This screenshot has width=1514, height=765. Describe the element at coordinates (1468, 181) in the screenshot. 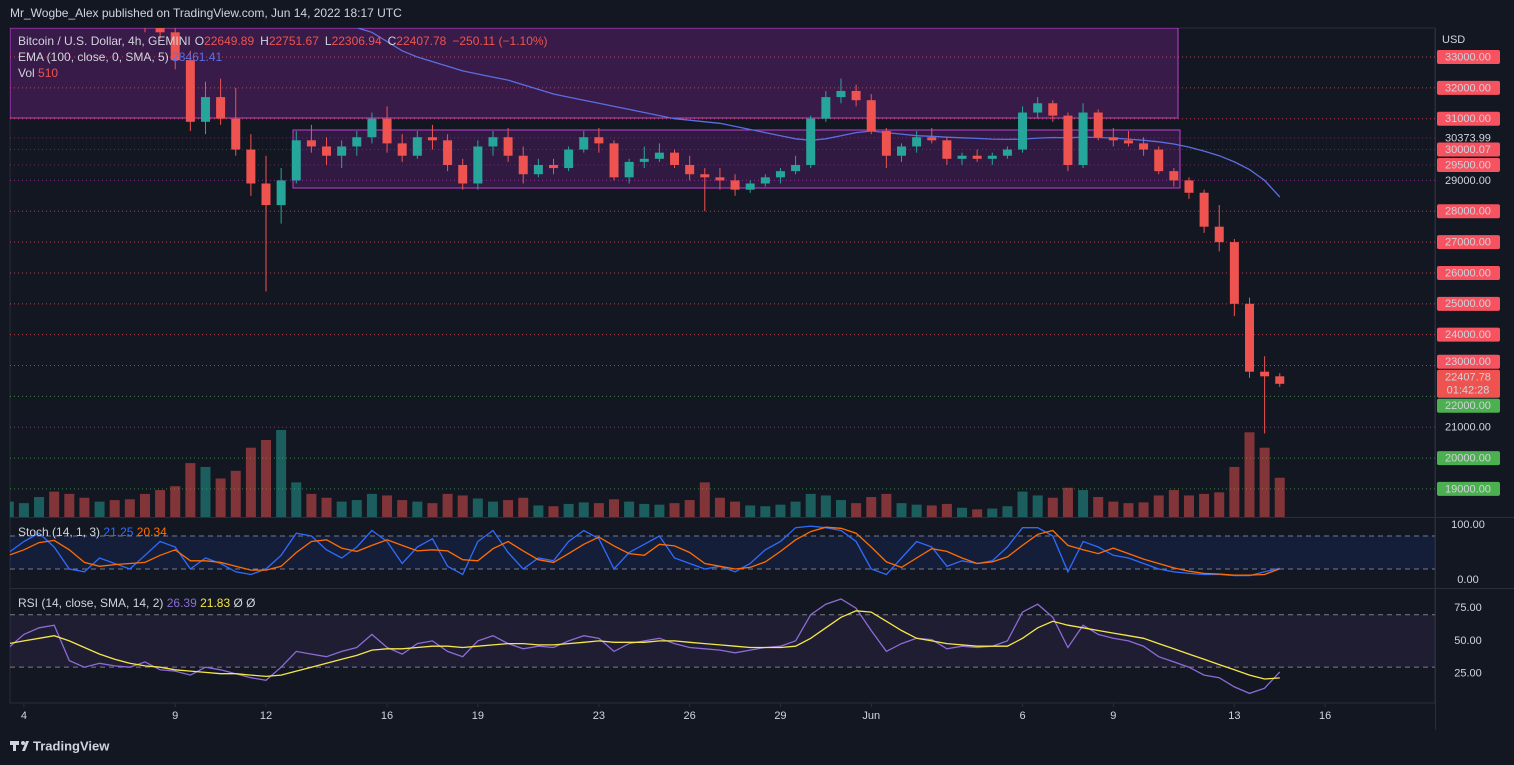

I see `y-tick-label: 29000.00` at that location.